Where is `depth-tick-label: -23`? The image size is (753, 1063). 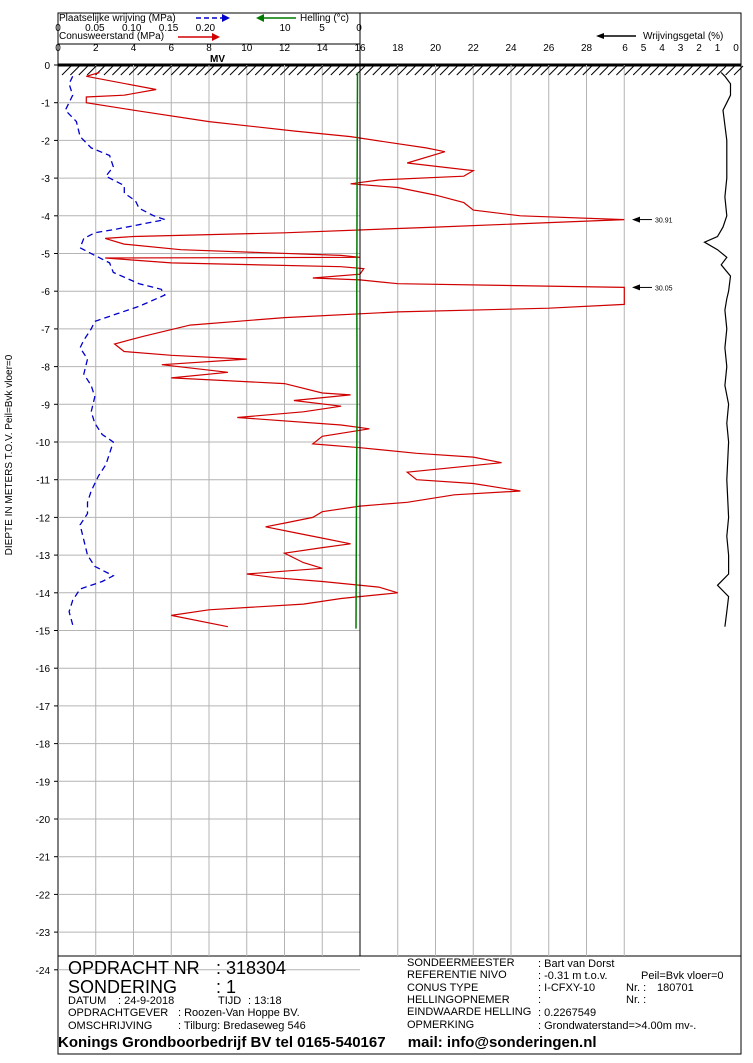
depth-tick-label: -23 is located at coordinates (43, 933).